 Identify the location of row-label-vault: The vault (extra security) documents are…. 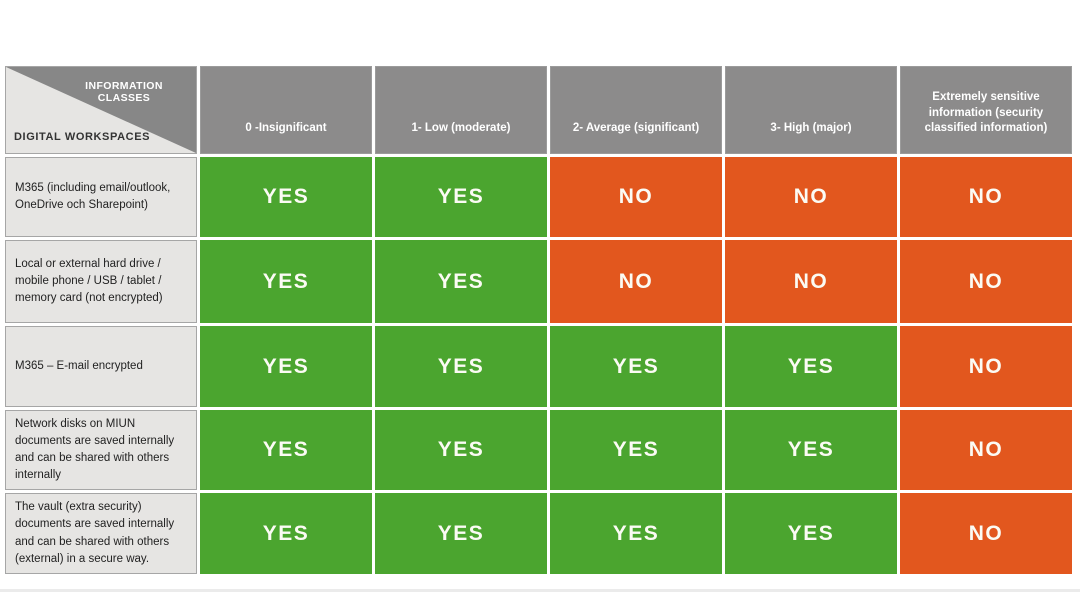
(101, 533).